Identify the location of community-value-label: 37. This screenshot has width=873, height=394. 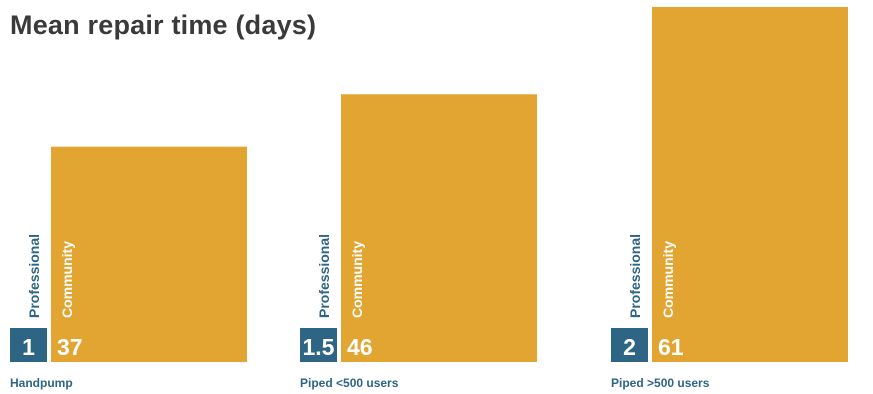
(70, 347).